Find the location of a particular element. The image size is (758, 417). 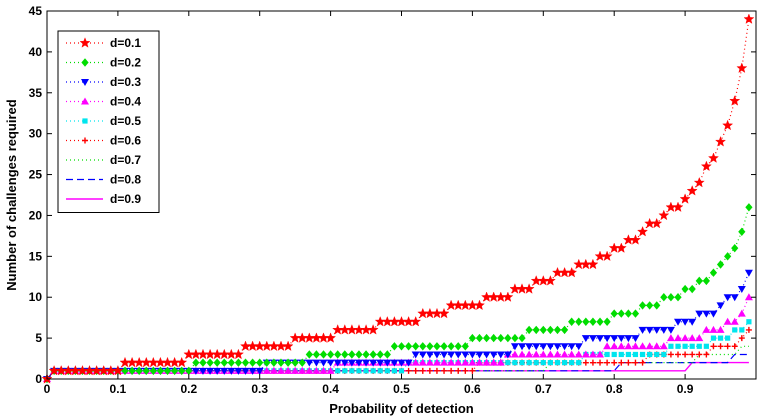

legend-entry: d=0.7 is located at coordinates (103, 160).